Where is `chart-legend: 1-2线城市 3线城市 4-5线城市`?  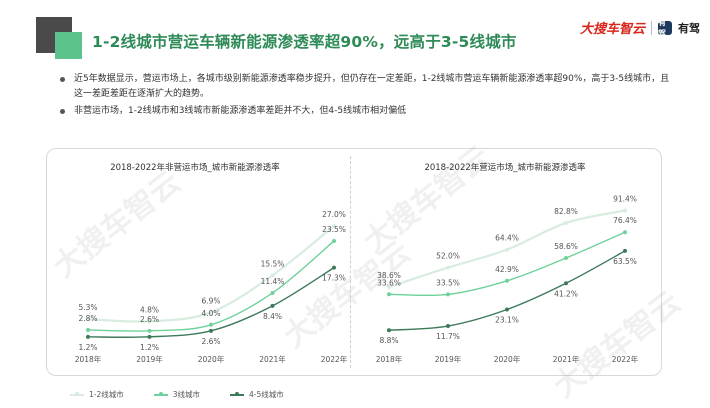
chart-legend: 1-2线城市 3线城市 4-5线城市 is located at coordinates (177, 394).